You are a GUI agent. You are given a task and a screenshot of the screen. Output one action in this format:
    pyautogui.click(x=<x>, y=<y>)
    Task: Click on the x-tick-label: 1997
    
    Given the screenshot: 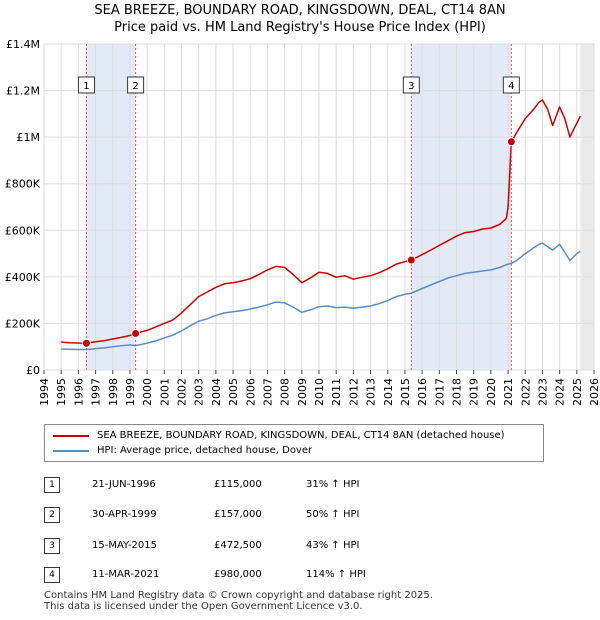 What is the action you would take?
    pyautogui.click(x=96, y=392)
    